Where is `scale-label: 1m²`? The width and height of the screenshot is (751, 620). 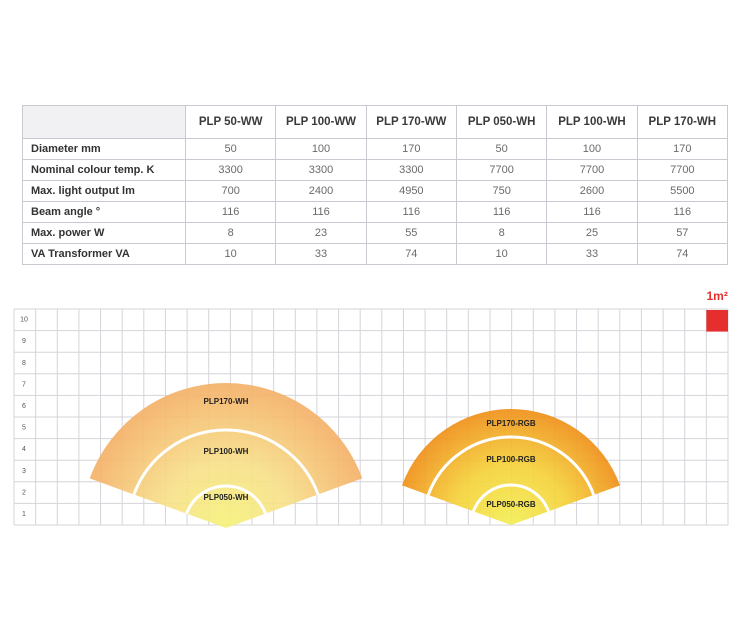 scale-label: 1m² is located at coordinates (717, 296).